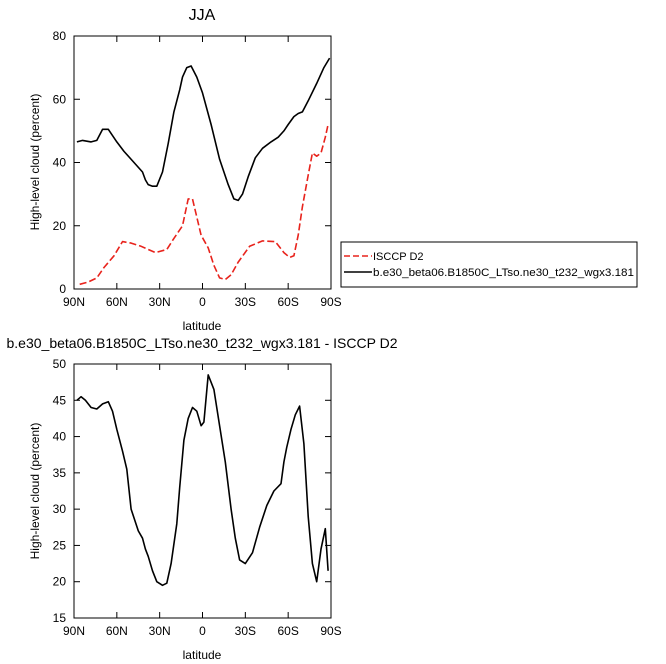  I want to click on bottom-chart-x-tick-labels: 90N 60N 30N 0 30S 60S 90S, so click(202, 631).